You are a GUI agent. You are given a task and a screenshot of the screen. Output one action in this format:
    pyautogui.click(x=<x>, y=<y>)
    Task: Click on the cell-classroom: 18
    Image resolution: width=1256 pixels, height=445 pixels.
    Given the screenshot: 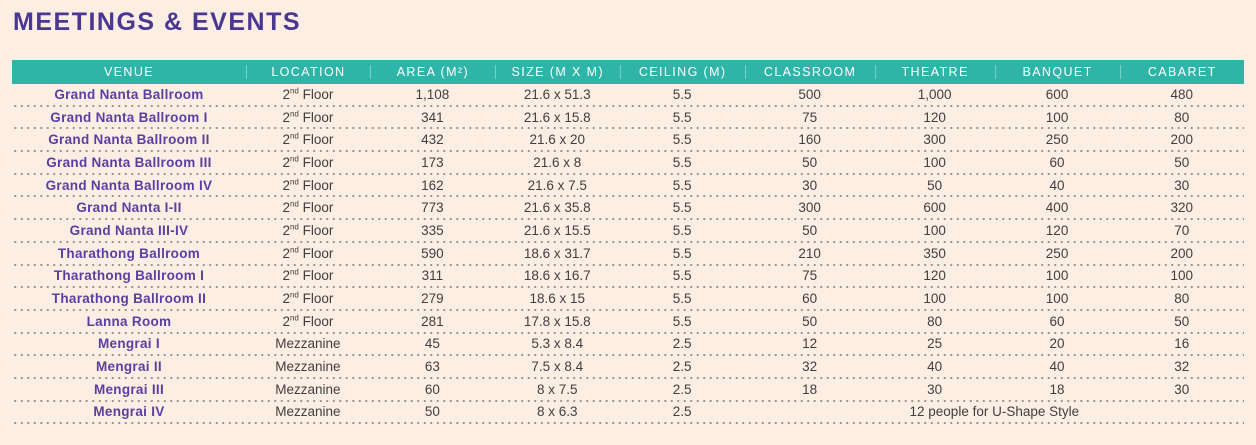 What is the action you would take?
    pyautogui.click(x=810, y=389)
    